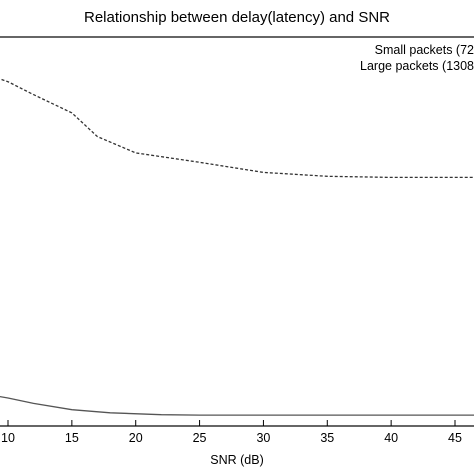  I want to click on series-line-small-packets, so click(237, 405).